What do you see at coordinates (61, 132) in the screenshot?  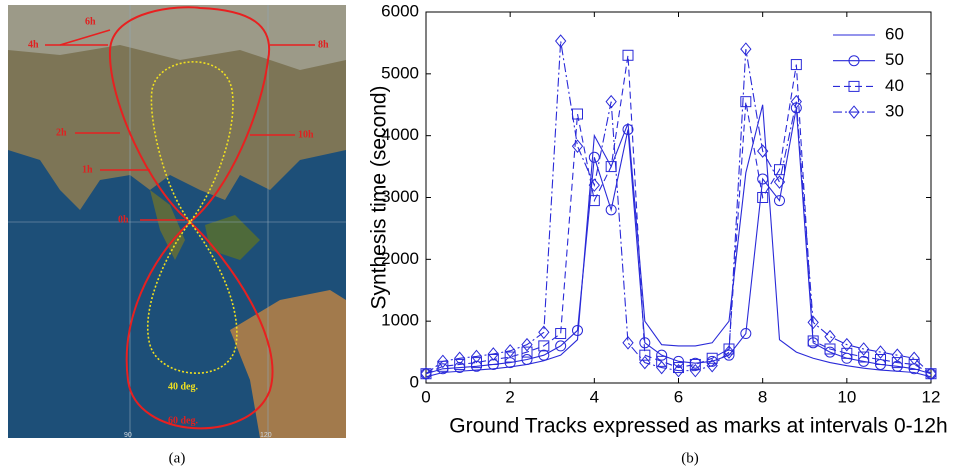 I see `map-label: 2h` at bounding box center [61, 132].